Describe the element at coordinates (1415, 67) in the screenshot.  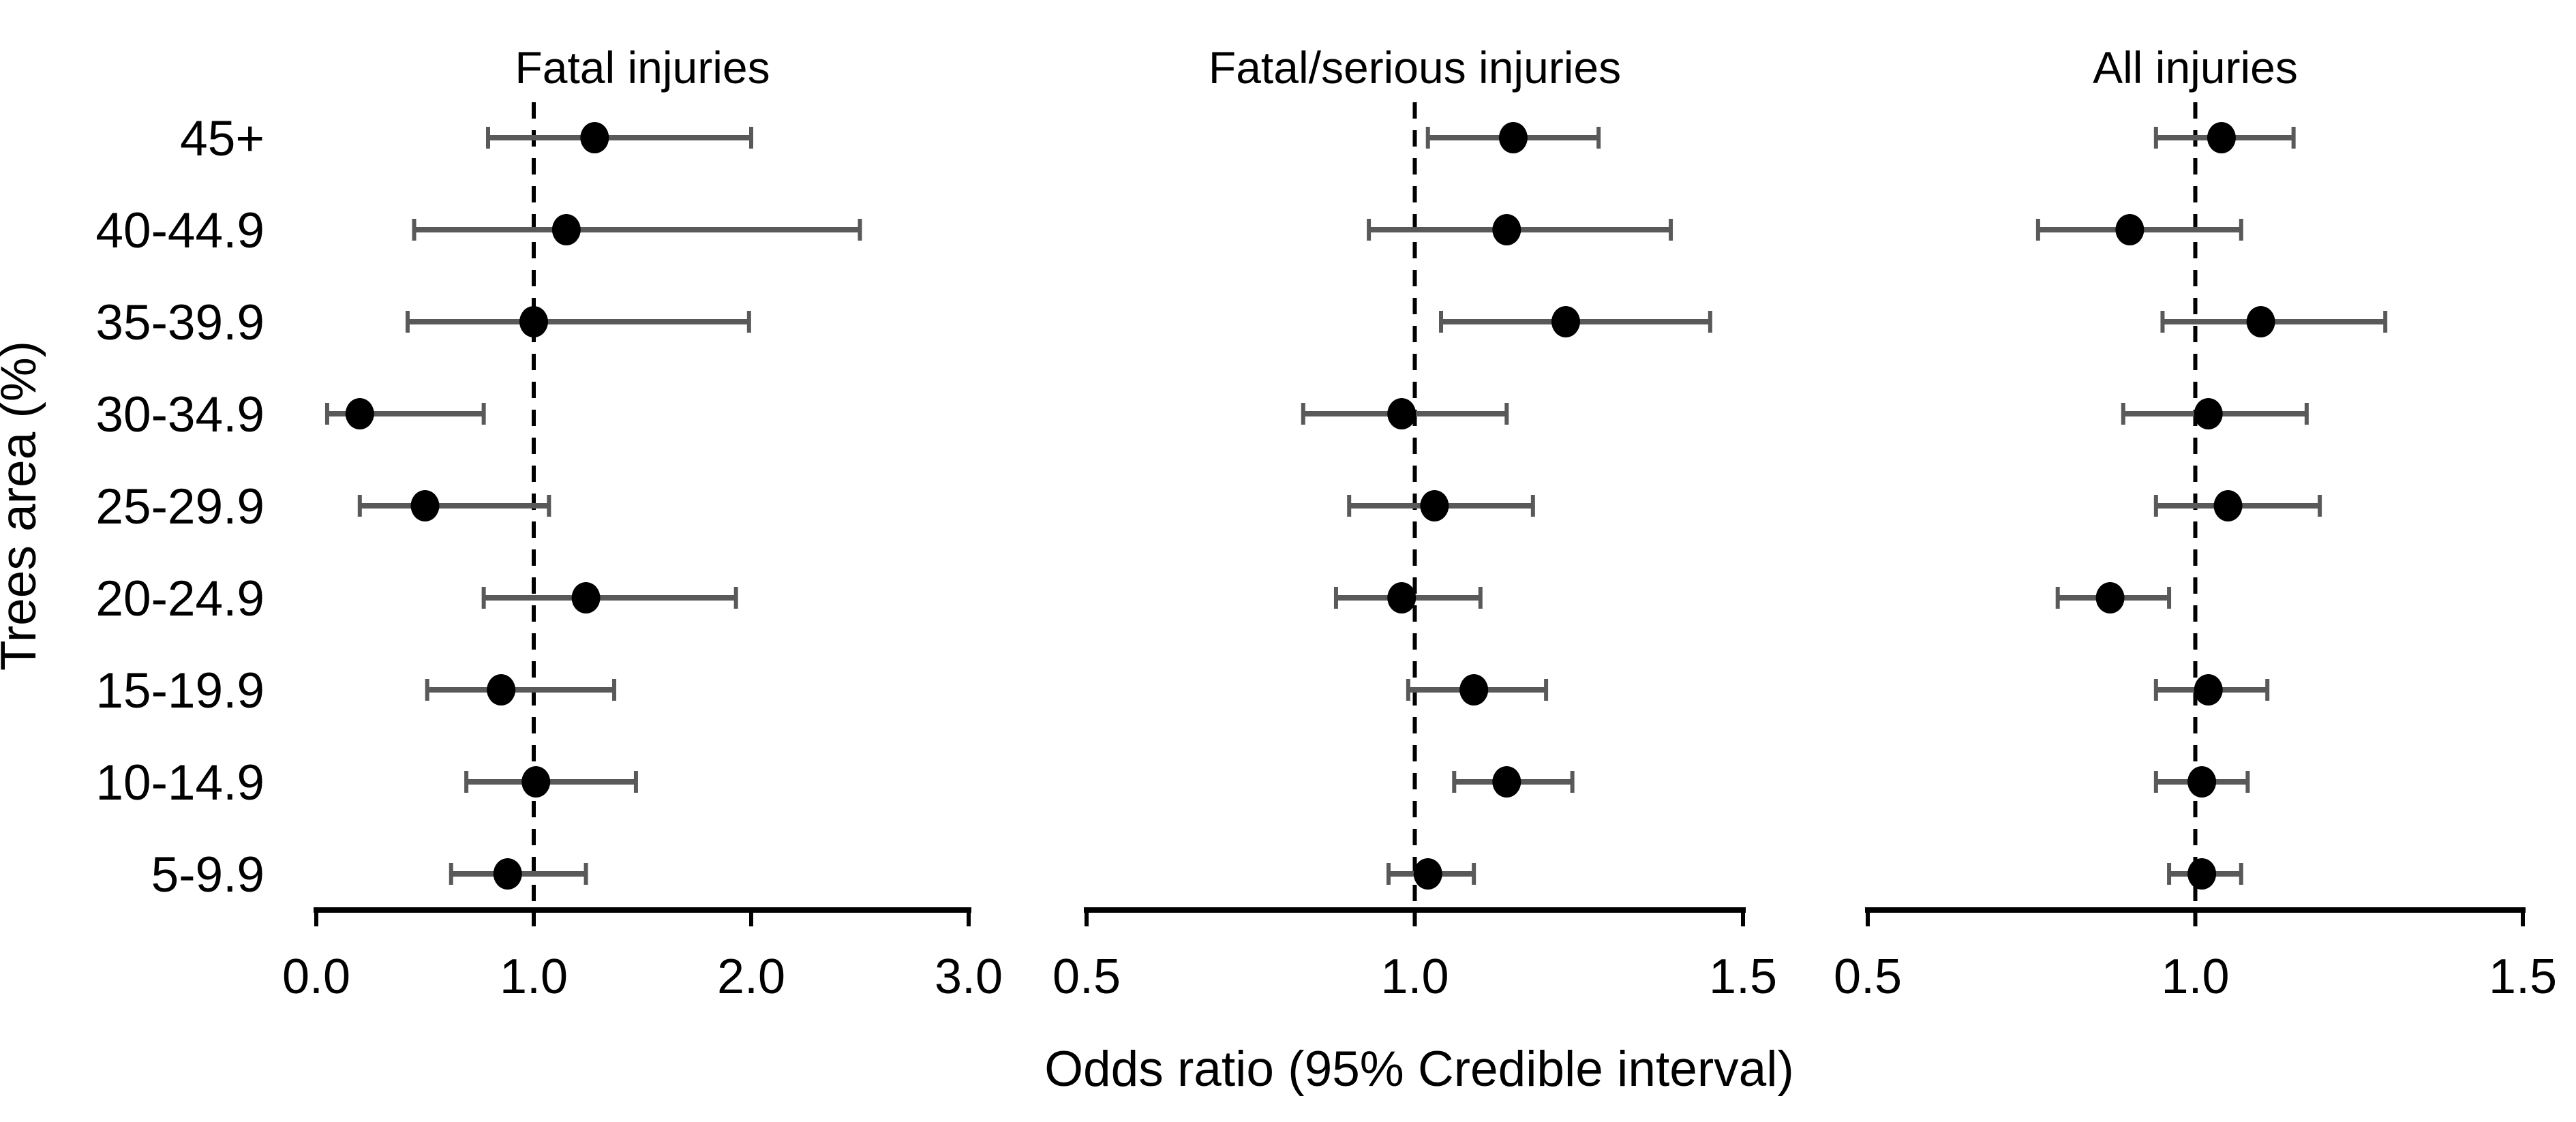
I see `panel-title: Fatal/serious injuries` at that location.